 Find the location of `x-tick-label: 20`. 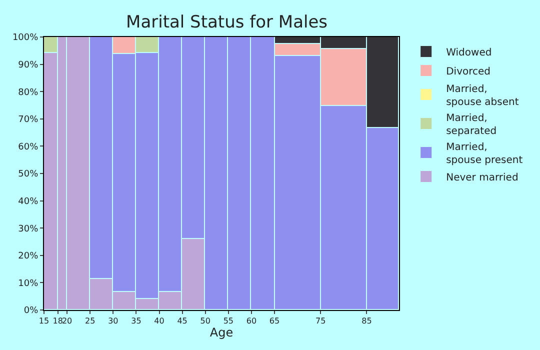

x-tick-label: 20 is located at coordinates (67, 321).